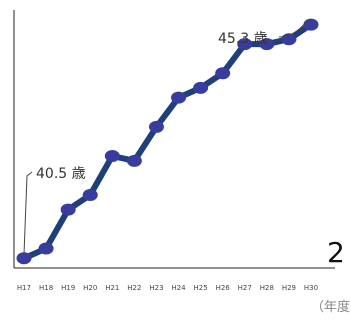 Image resolution: width=351 pixels, height=323 pixels. What do you see at coordinates (28, 213) in the screenshot?
I see `annotation-first-leader` at bounding box center [28, 213].